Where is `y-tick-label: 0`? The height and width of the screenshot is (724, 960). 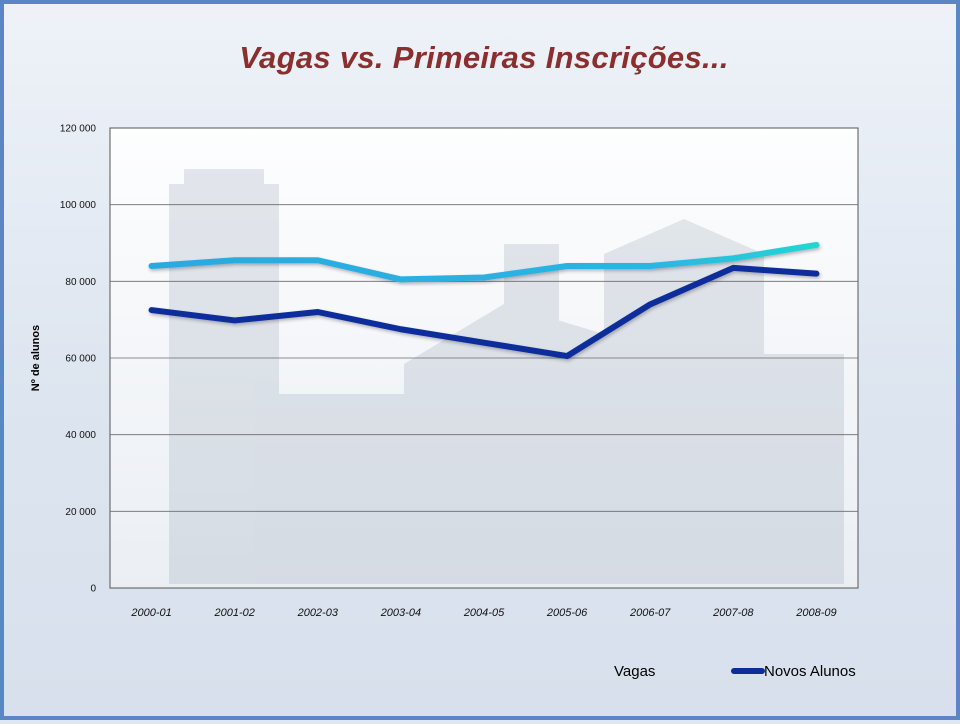
y-tick-label: 0 is located at coordinates (93, 589).